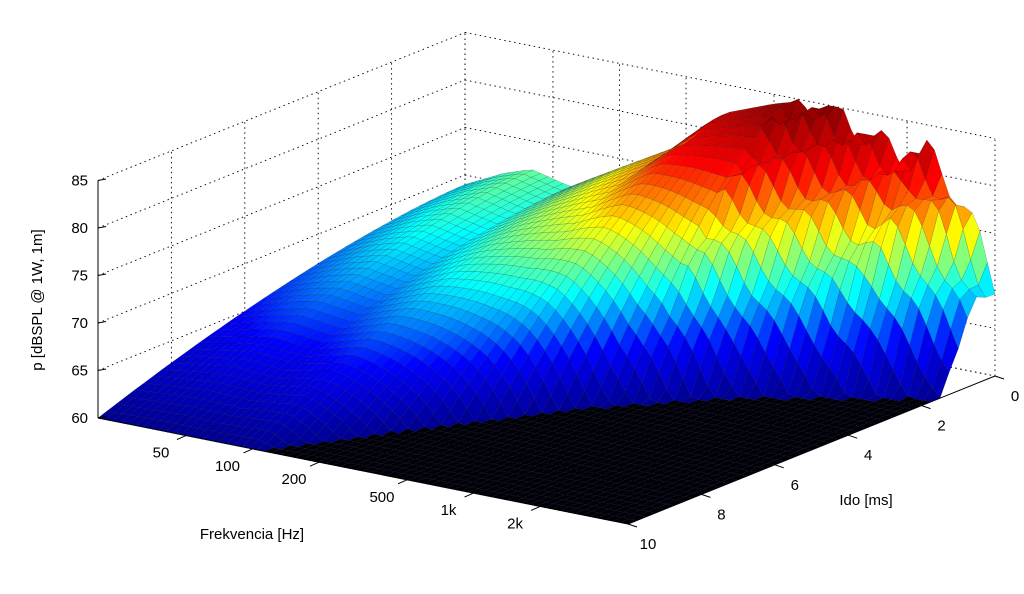  I want to click on z-tick-label: 80, so click(79, 228).